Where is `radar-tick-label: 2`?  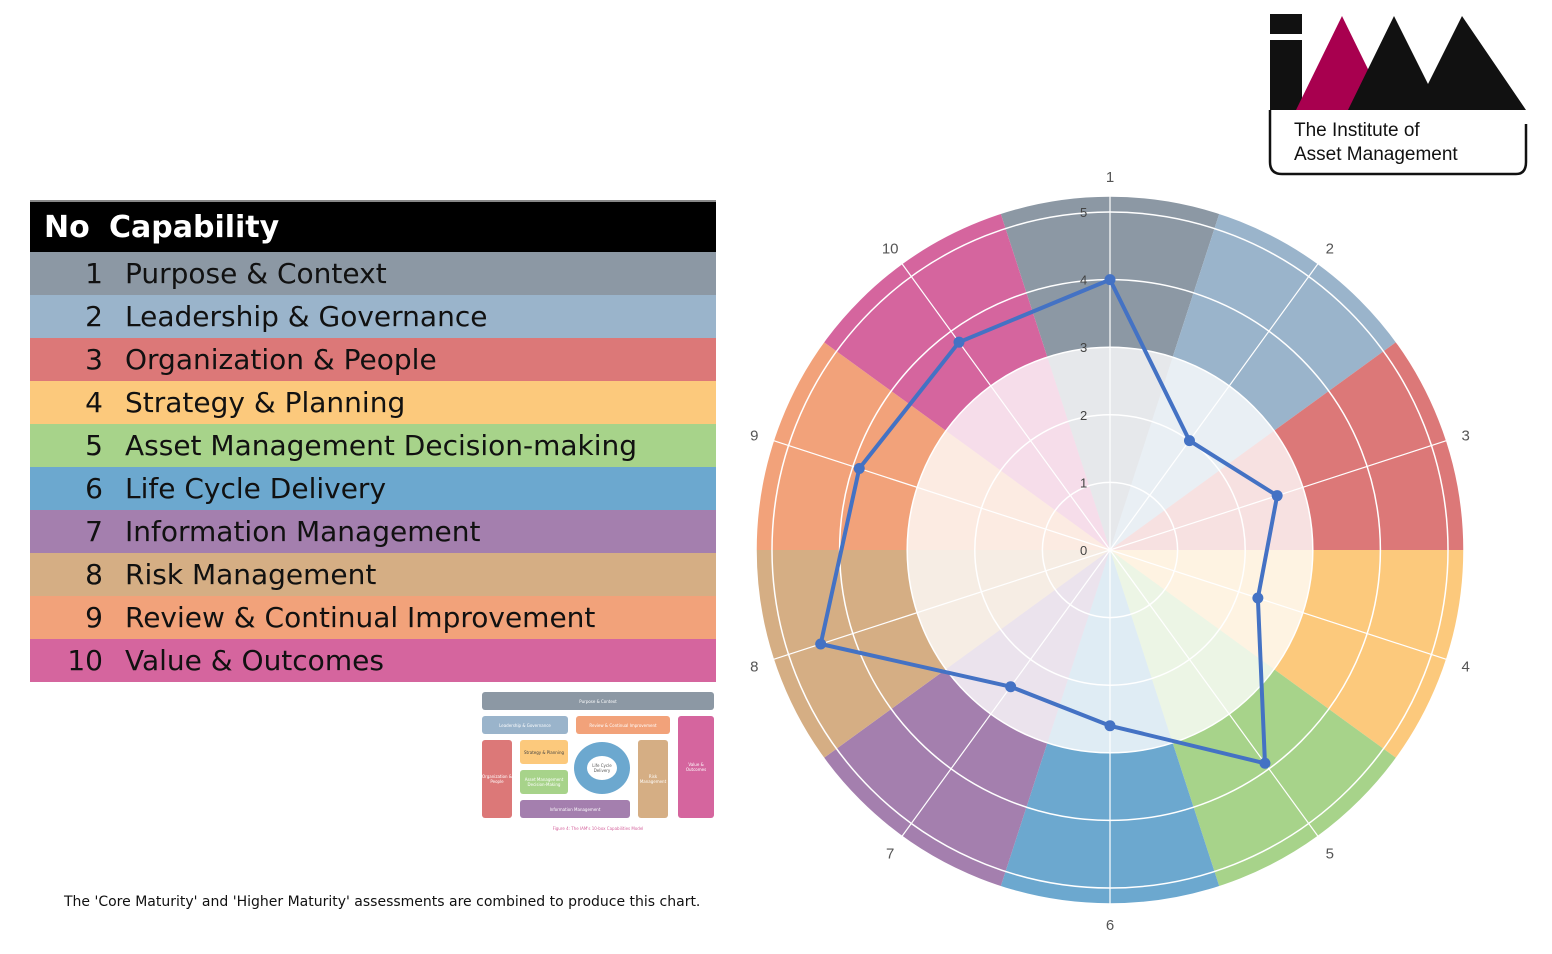
radar-tick-label: 2 is located at coordinates (1083, 415).